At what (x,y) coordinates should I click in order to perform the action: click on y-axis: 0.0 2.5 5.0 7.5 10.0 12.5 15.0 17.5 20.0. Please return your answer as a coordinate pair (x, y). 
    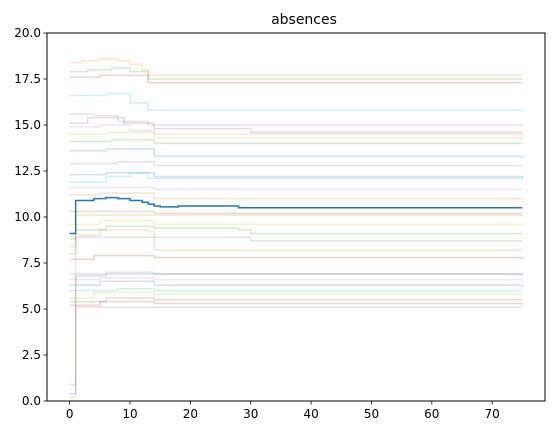
    Looking at the image, I should click on (30, 217).